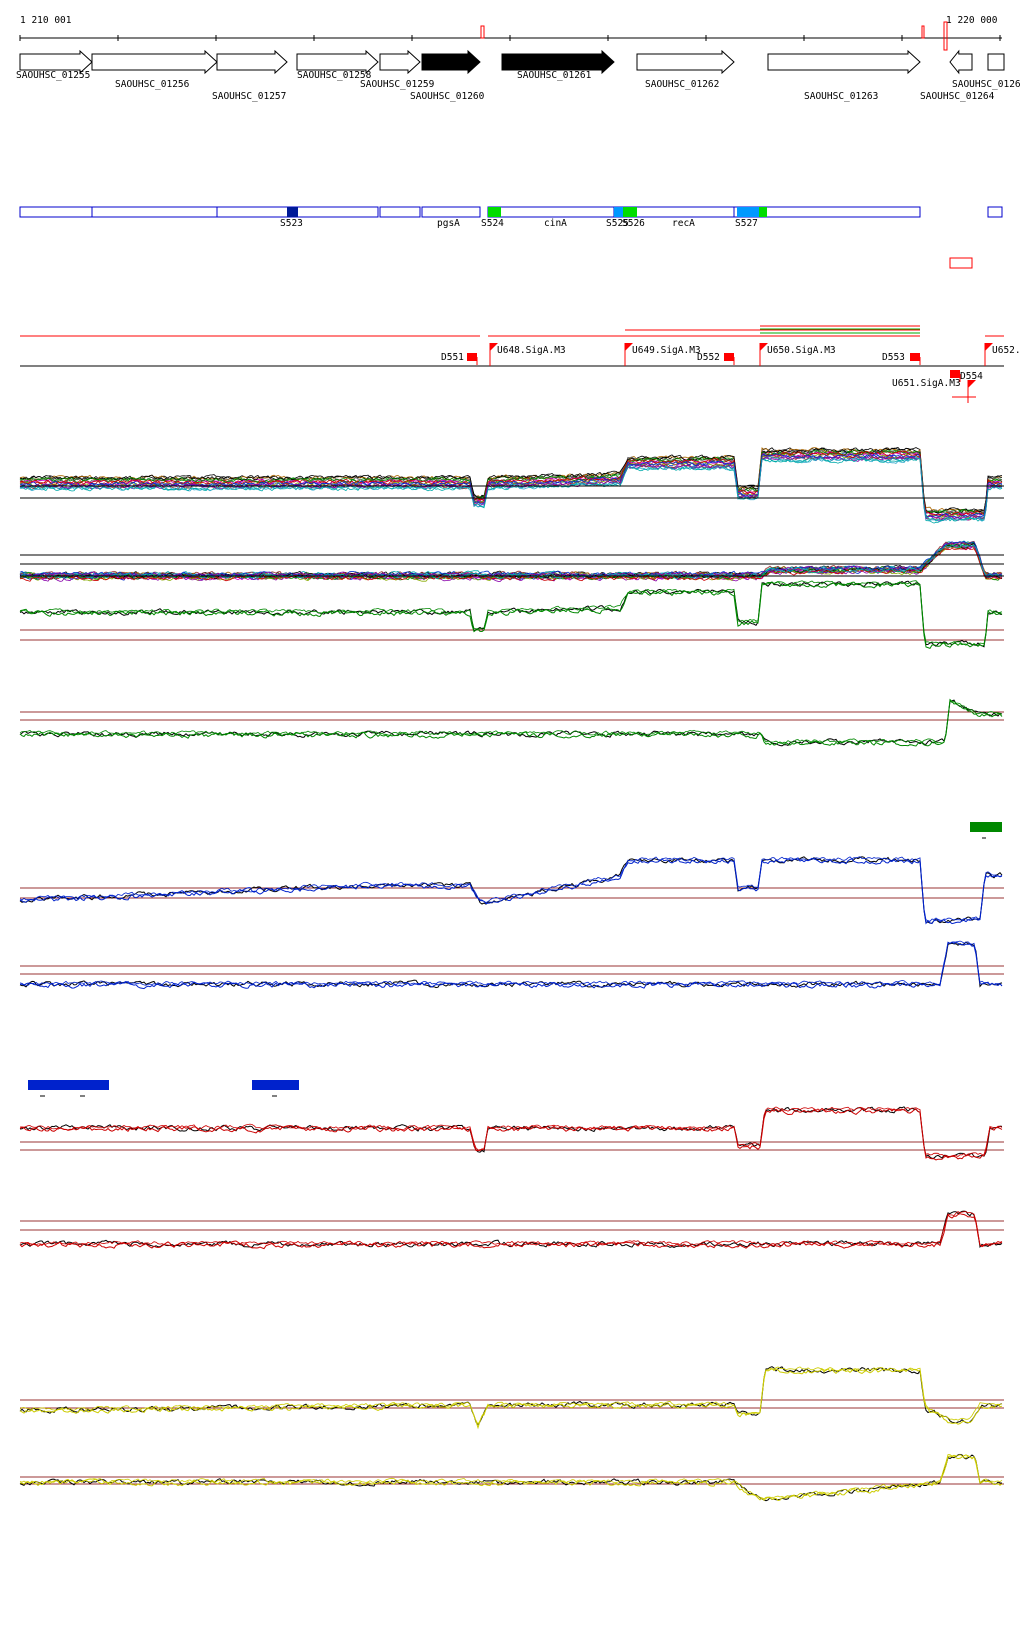 This screenshot has width=1024, height=1640. What do you see at coordinates (708, 357) in the screenshot?
I see `feature-label: D552` at bounding box center [708, 357].